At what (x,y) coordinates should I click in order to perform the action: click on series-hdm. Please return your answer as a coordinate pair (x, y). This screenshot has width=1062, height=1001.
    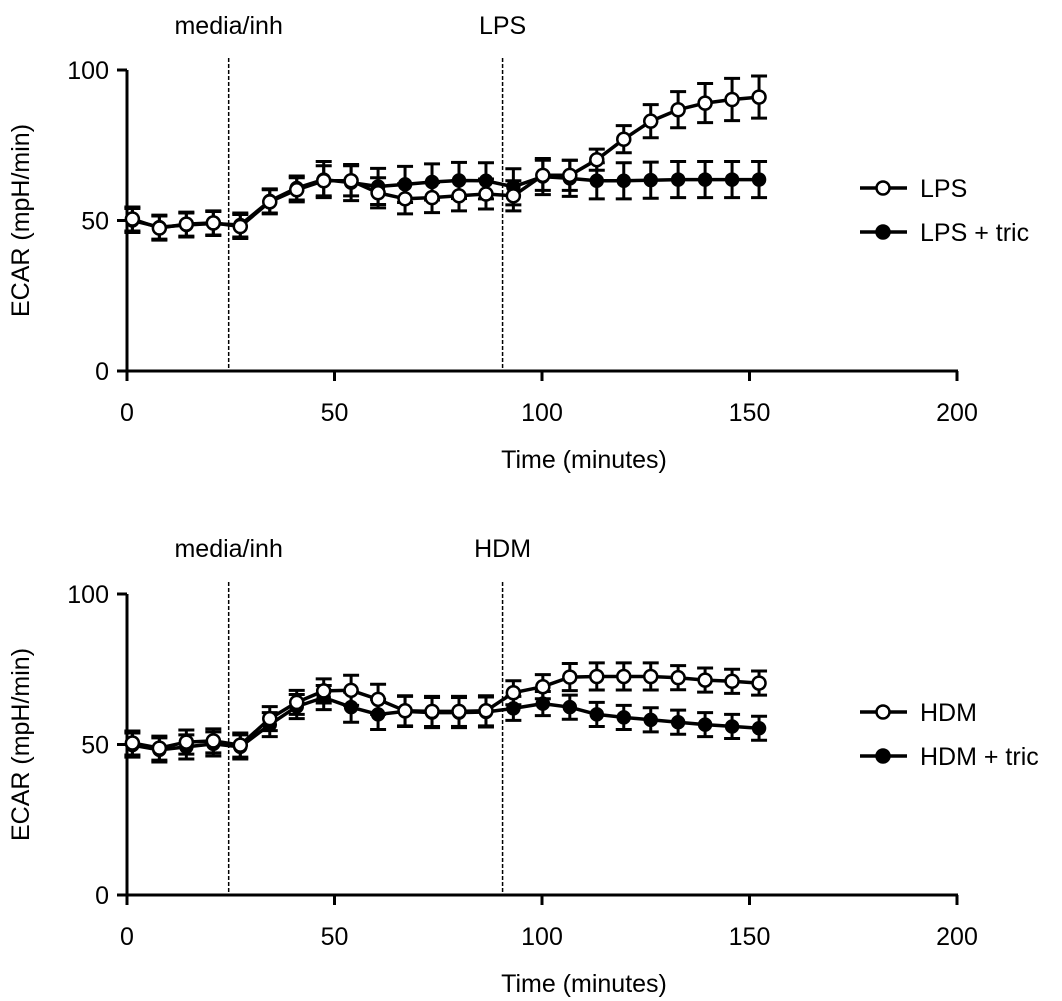
    Looking at the image, I should click on (446, 711).